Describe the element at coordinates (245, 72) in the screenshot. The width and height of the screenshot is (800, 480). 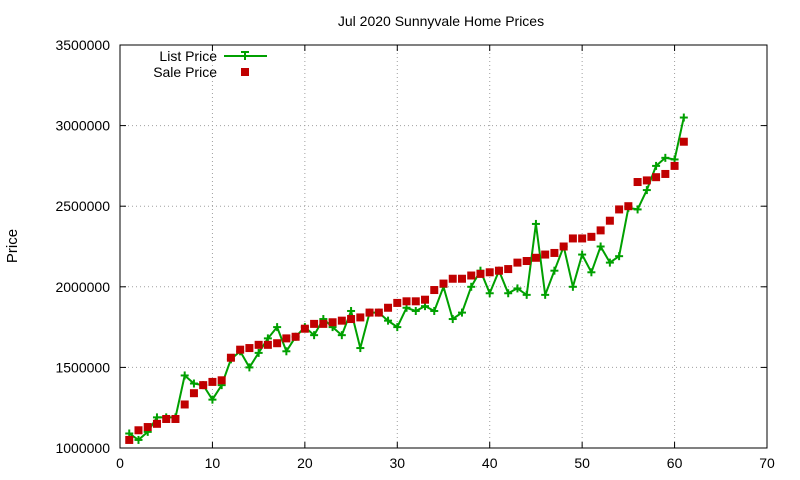
I see `legend-sample-sale-price` at that location.